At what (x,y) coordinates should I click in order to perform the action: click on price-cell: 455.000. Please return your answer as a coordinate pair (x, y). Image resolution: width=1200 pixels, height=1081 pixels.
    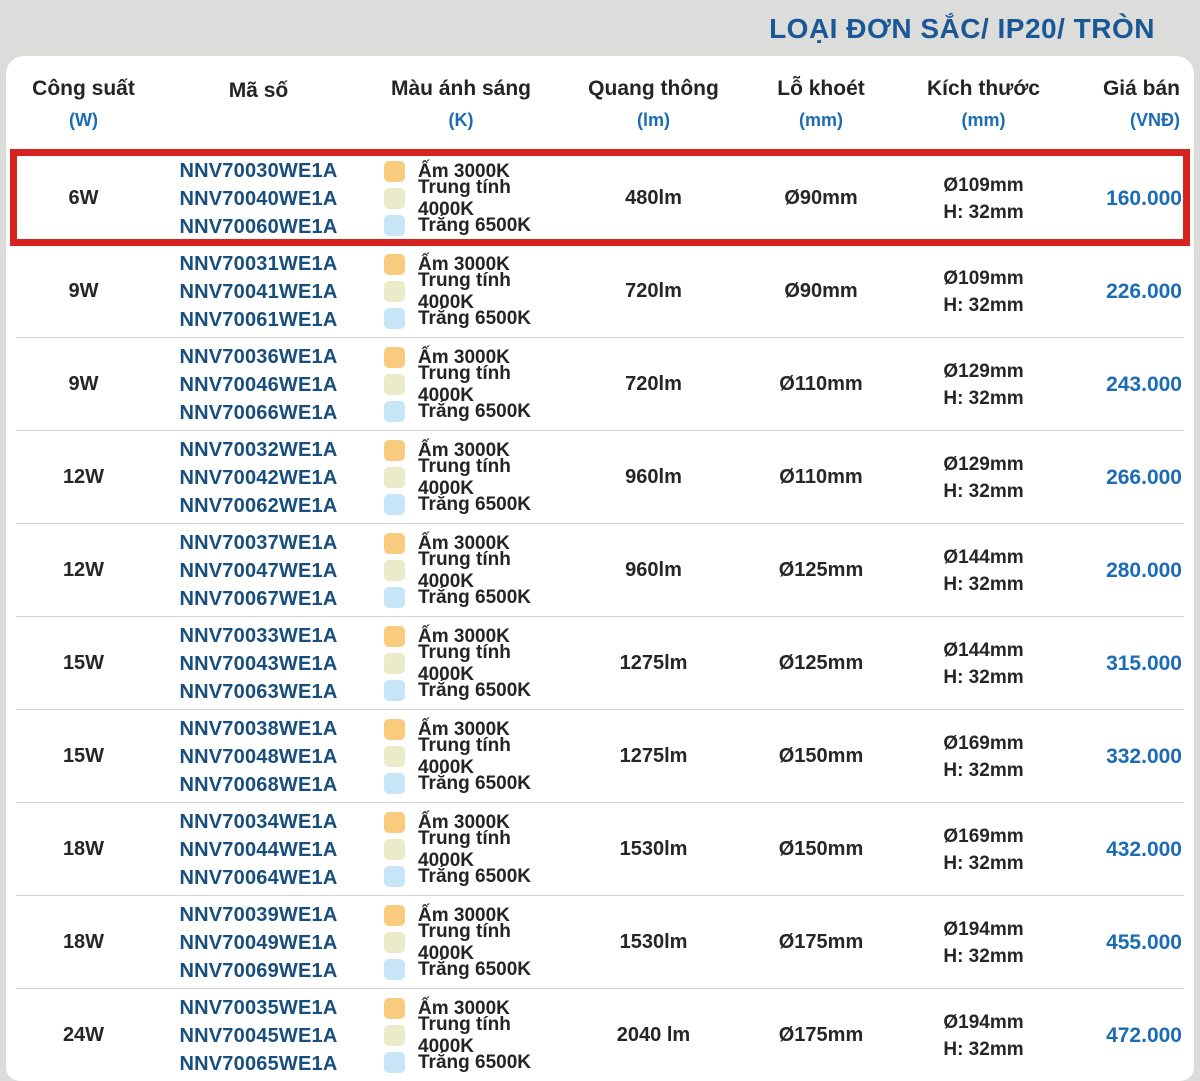
    Looking at the image, I should click on (1144, 942).